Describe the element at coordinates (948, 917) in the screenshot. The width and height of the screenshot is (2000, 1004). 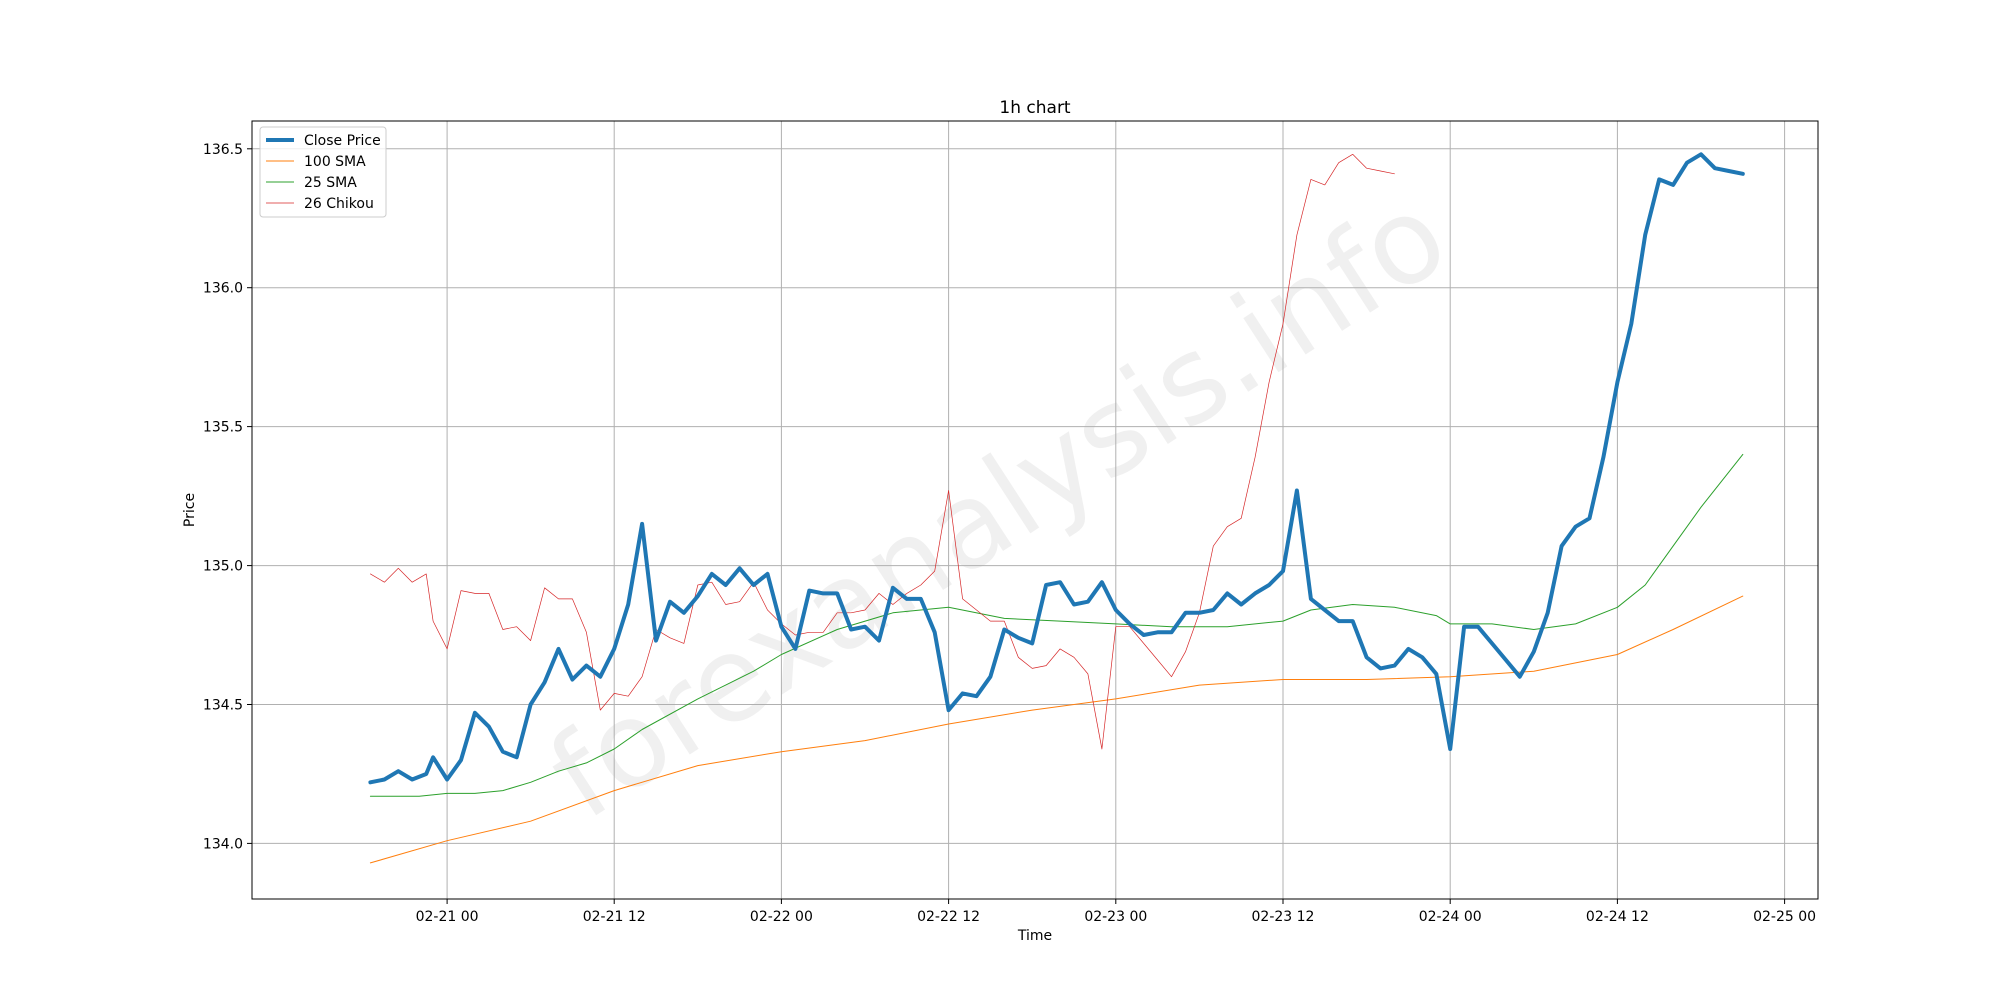
I see `x-tick-label: 02-22 12` at that location.